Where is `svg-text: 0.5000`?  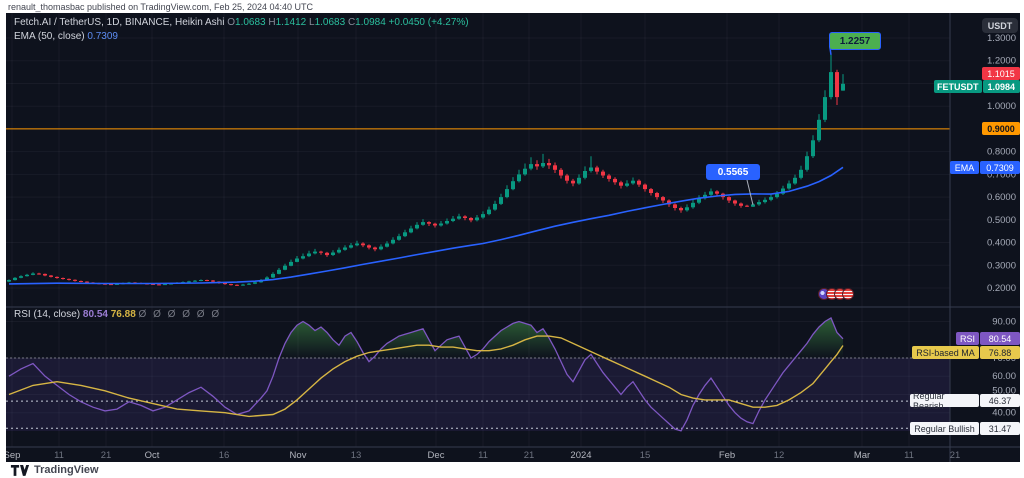 svg-text: 0.5000 is located at coordinates (1001, 220).